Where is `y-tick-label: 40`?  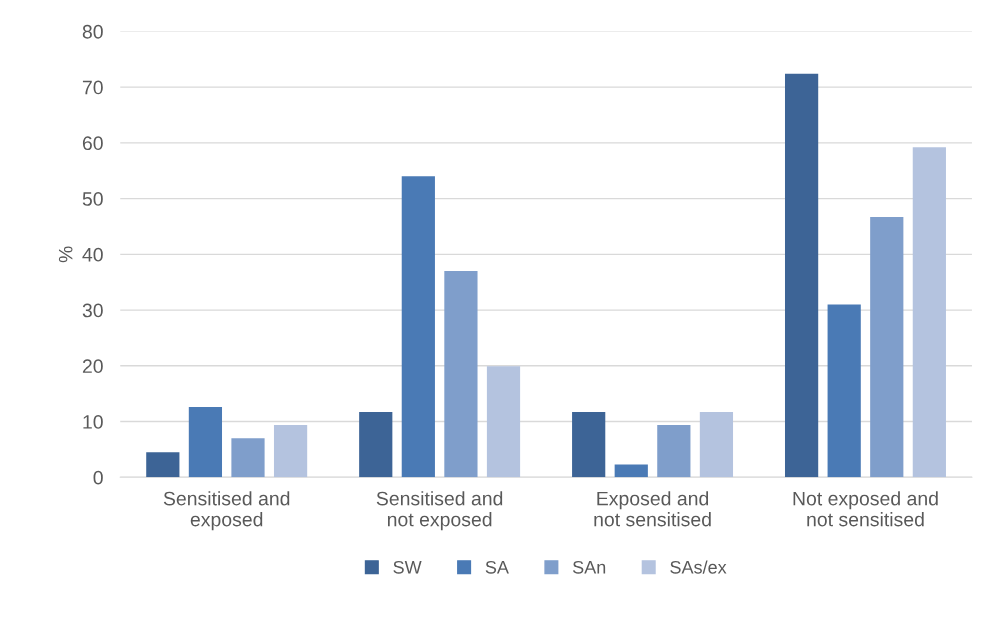
y-tick-label: 40 is located at coordinates (92, 254).